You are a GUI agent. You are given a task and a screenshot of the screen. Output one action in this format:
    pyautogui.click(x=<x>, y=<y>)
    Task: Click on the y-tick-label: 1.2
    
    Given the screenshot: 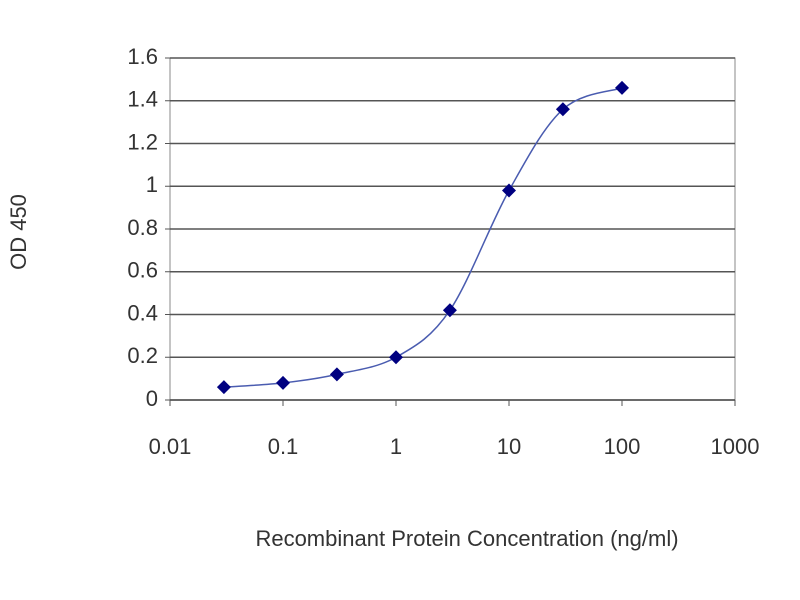 What is the action you would take?
    pyautogui.click(x=142, y=141)
    